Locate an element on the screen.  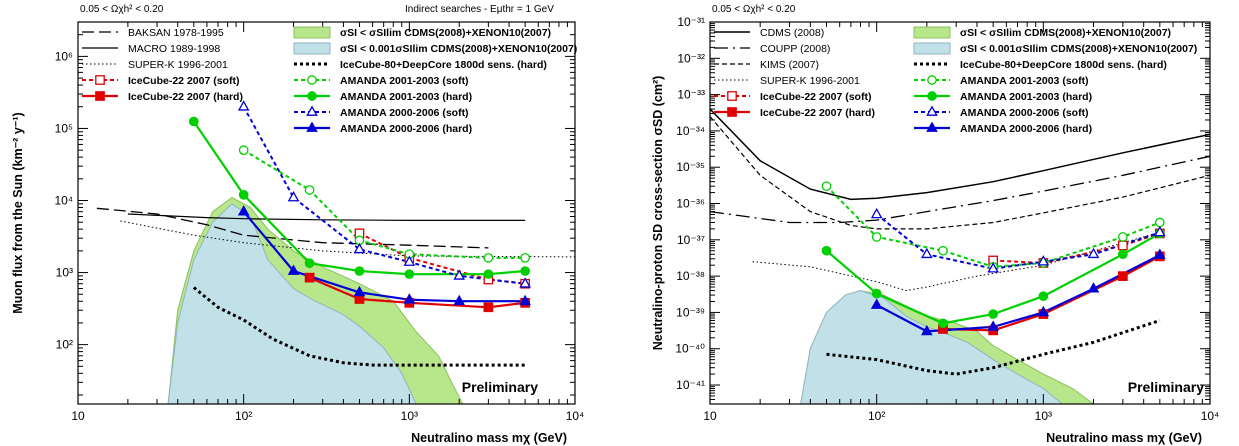
y-tick-label: 10⁻³⁶ is located at coordinates (690, 204).